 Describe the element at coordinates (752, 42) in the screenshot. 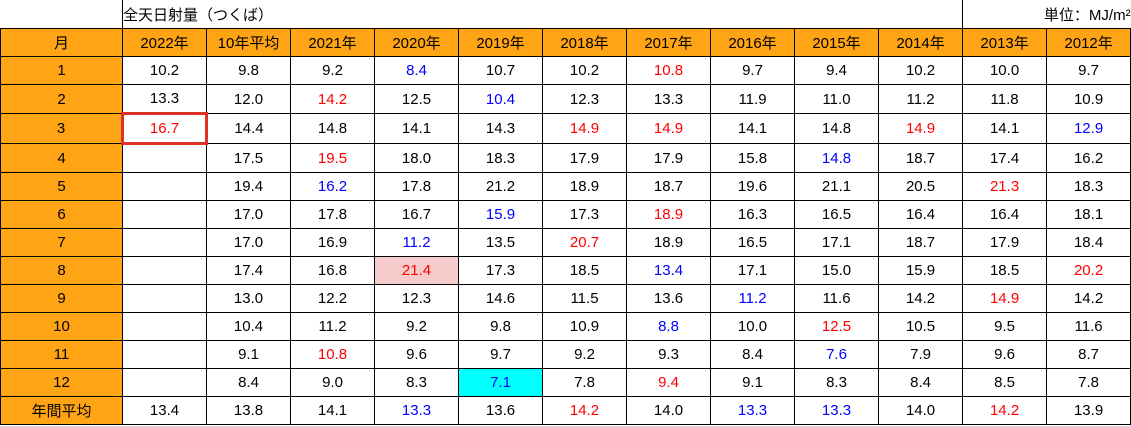

I see `year-column-header: 2016年` at that location.